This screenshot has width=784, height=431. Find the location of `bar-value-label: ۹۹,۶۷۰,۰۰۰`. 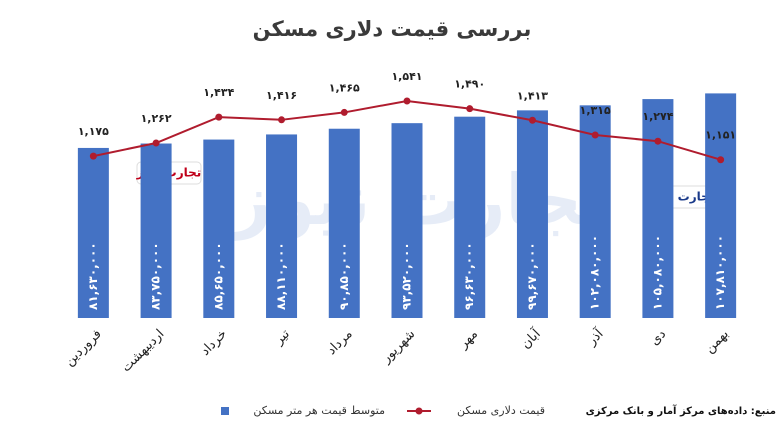

bar-value-label: ۹۹,۶۷۰,۰۰۰ is located at coordinates (532, 276).